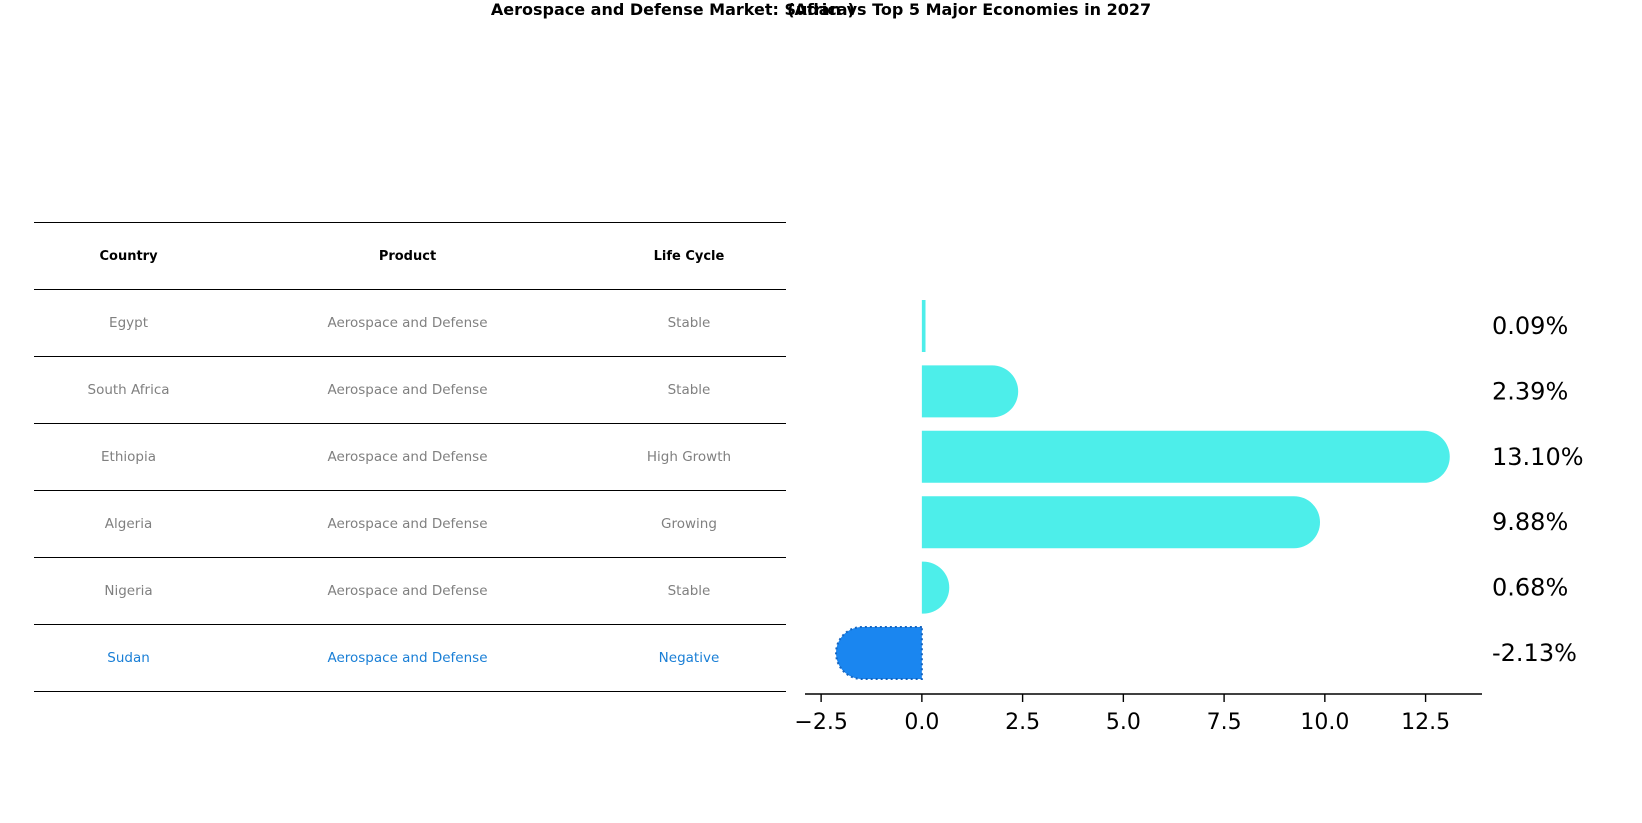 The width and height of the screenshot is (1642, 823). What do you see at coordinates (1022, 722) in the screenshot?
I see `x-tick-label: 2.5` at bounding box center [1022, 722].